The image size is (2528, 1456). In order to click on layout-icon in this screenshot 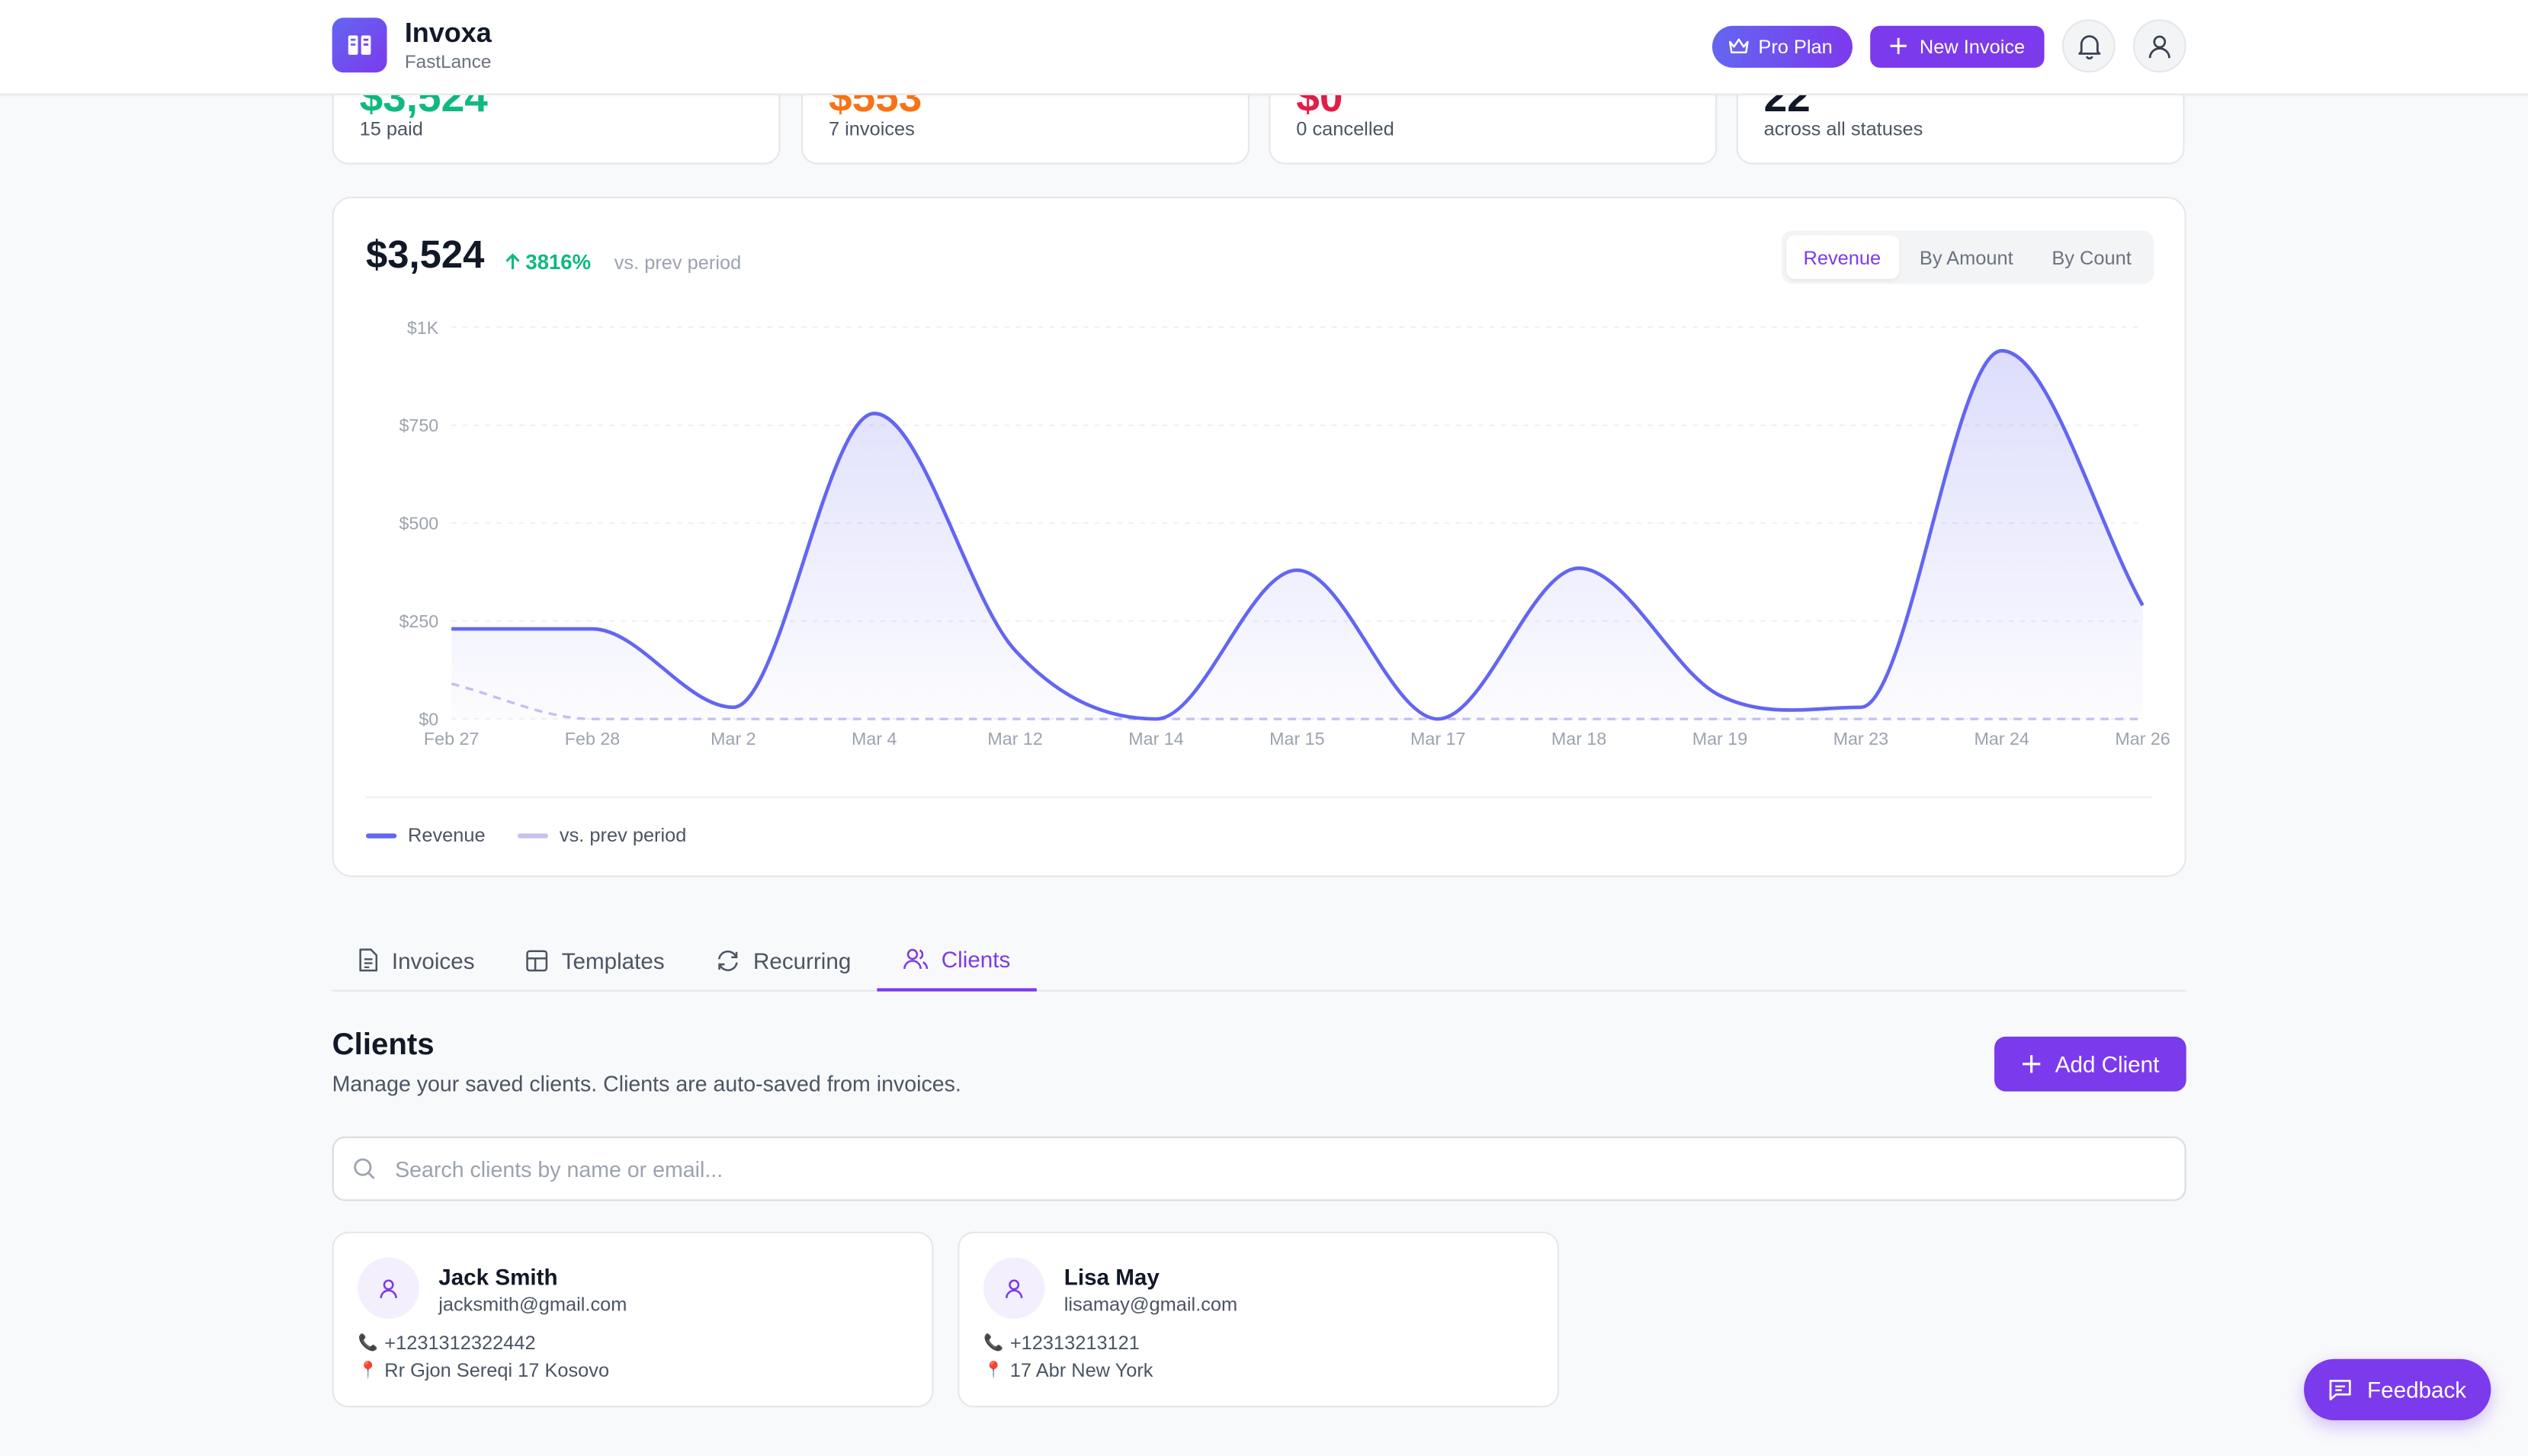, I will do `click(537, 960)`.